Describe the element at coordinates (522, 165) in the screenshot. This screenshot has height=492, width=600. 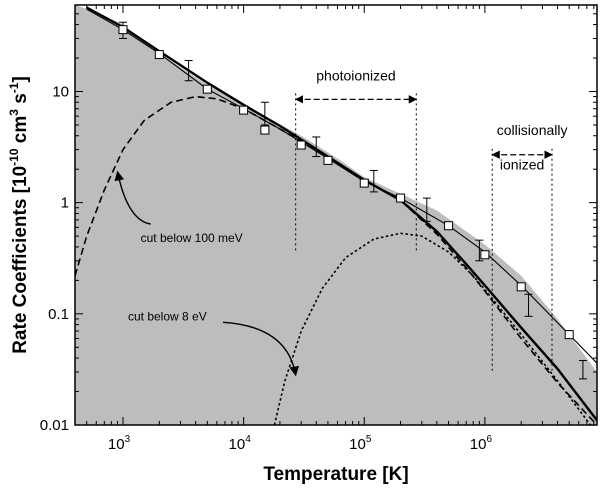
I see `ionized-label: ionized` at that location.